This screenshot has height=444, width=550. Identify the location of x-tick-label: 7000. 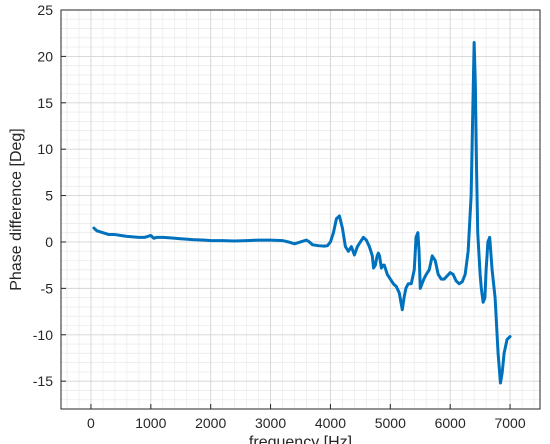
(509, 423).